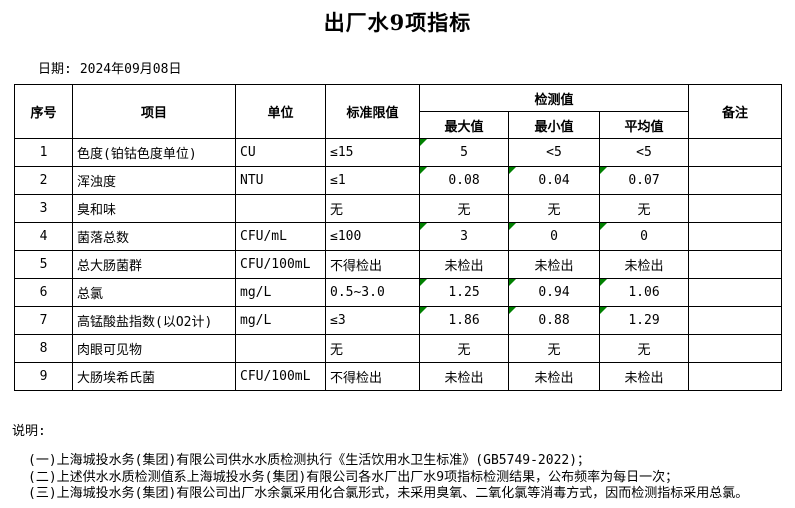  I want to click on item-cell: 肉眼可见物, so click(154, 348).